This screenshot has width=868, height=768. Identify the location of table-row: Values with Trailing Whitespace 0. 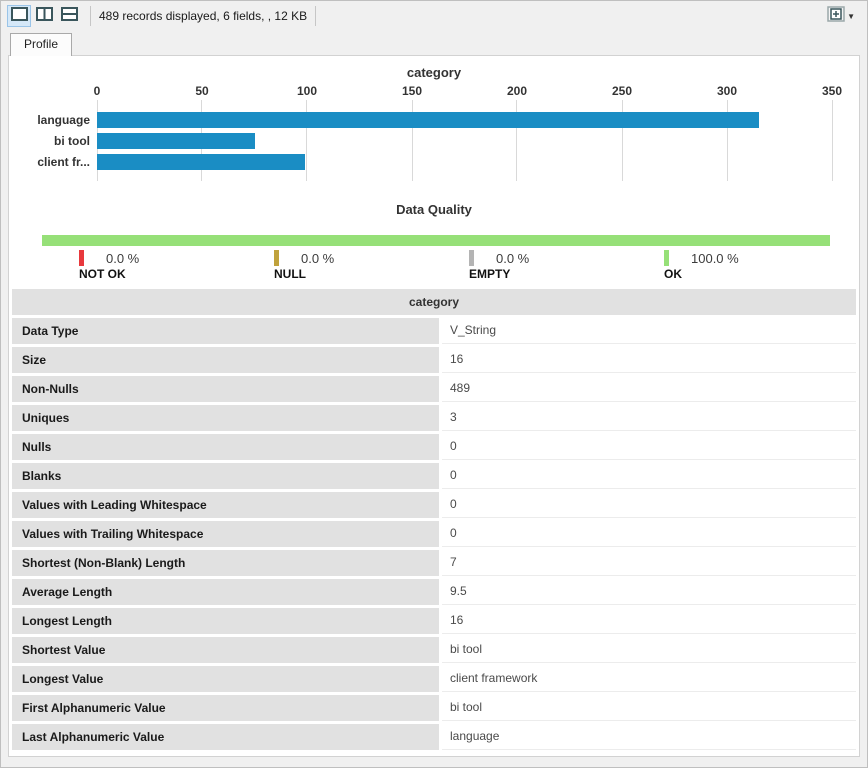
(434, 534).